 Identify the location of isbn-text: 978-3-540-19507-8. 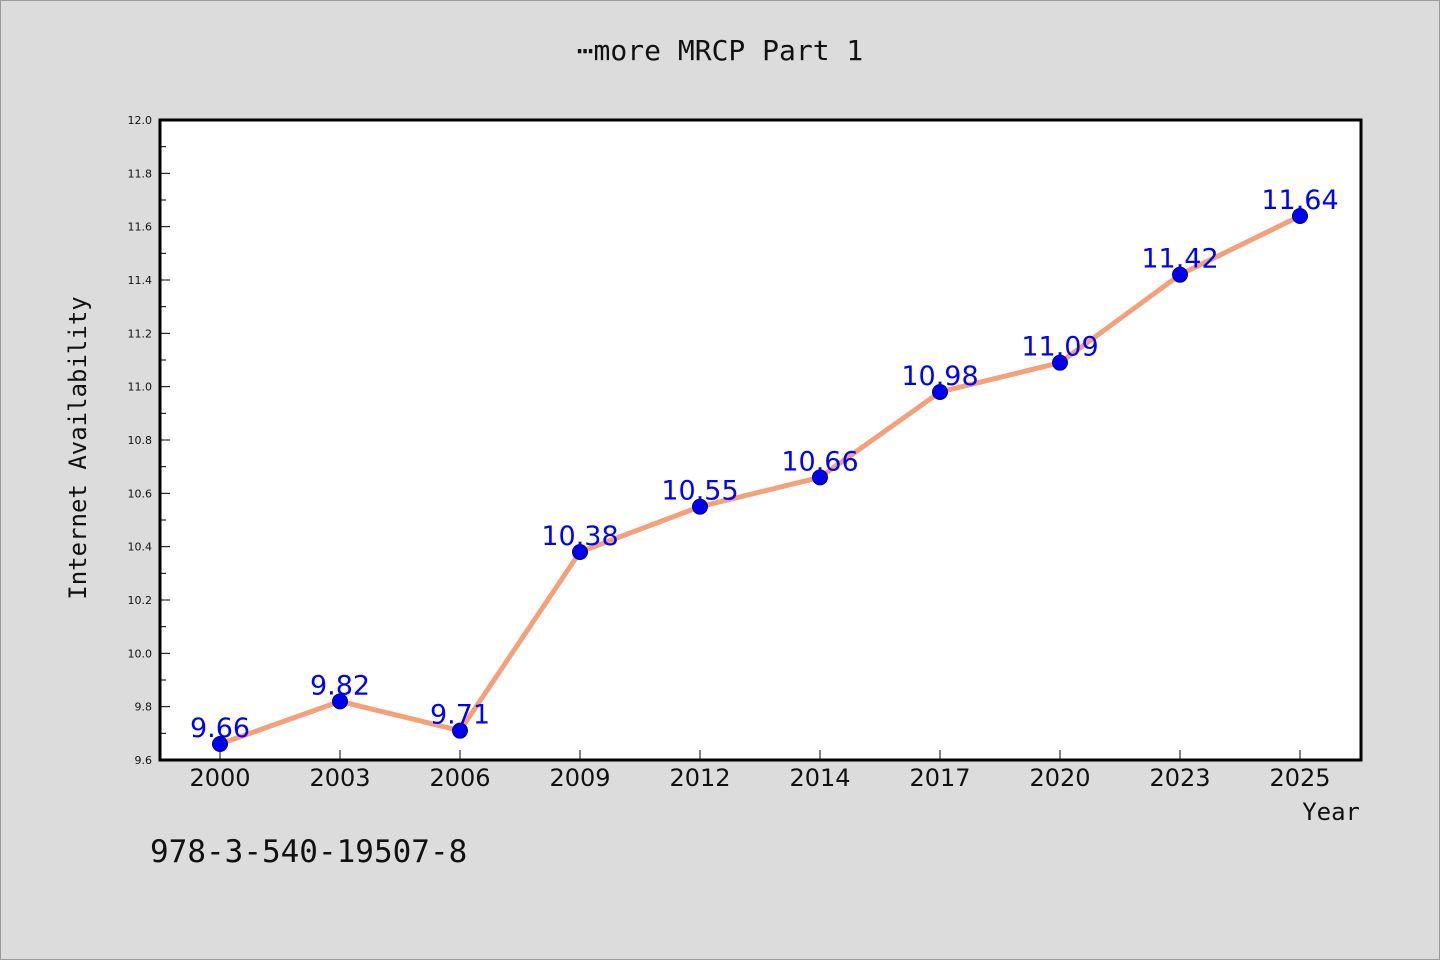
(309, 852).